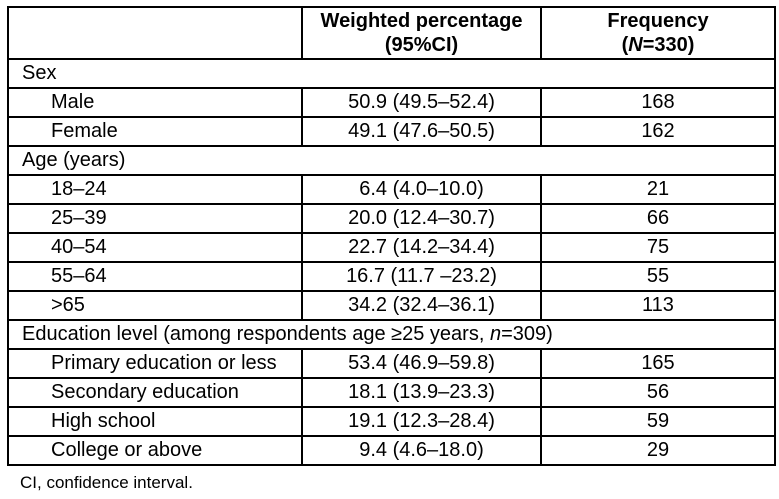 This screenshot has height=499, width=779. Describe the element at coordinates (155, 392) in the screenshot. I see `category-cell: Secondary education` at that location.